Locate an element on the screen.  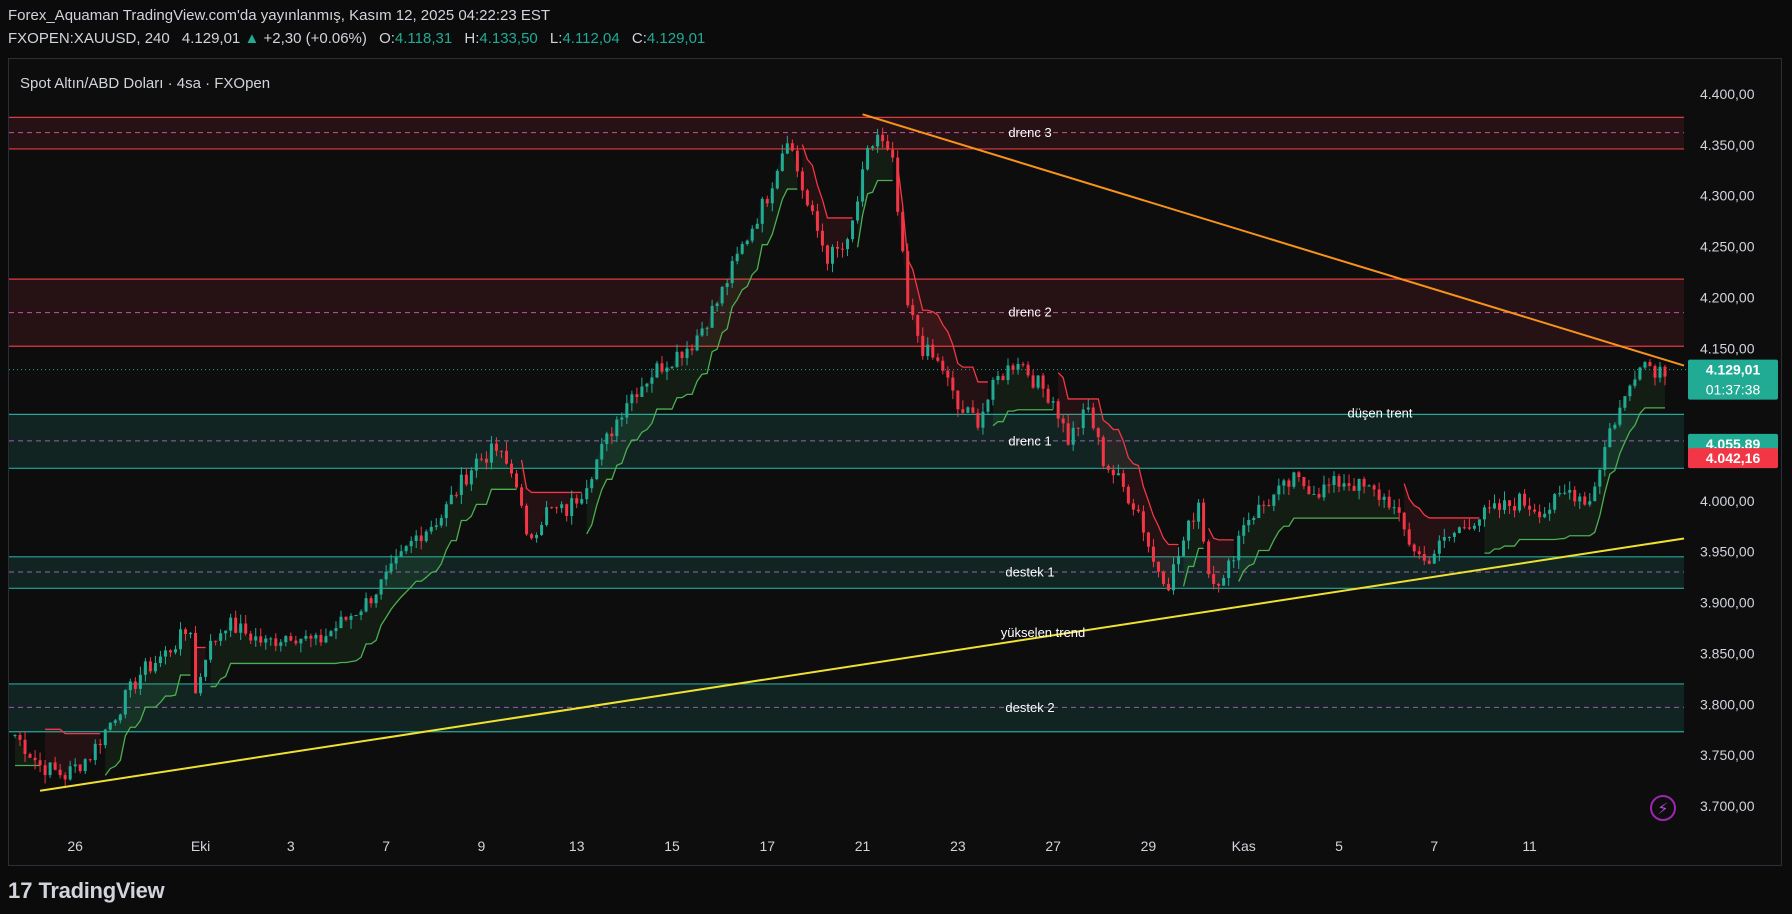
price-tag-label: 4.055,89 is located at coordinates (1733, 444).